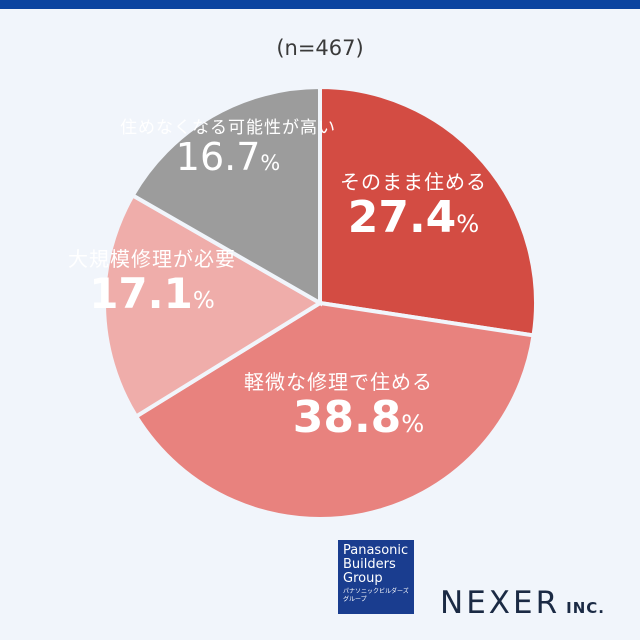  I want to click on top-bar, so click(320, 4).